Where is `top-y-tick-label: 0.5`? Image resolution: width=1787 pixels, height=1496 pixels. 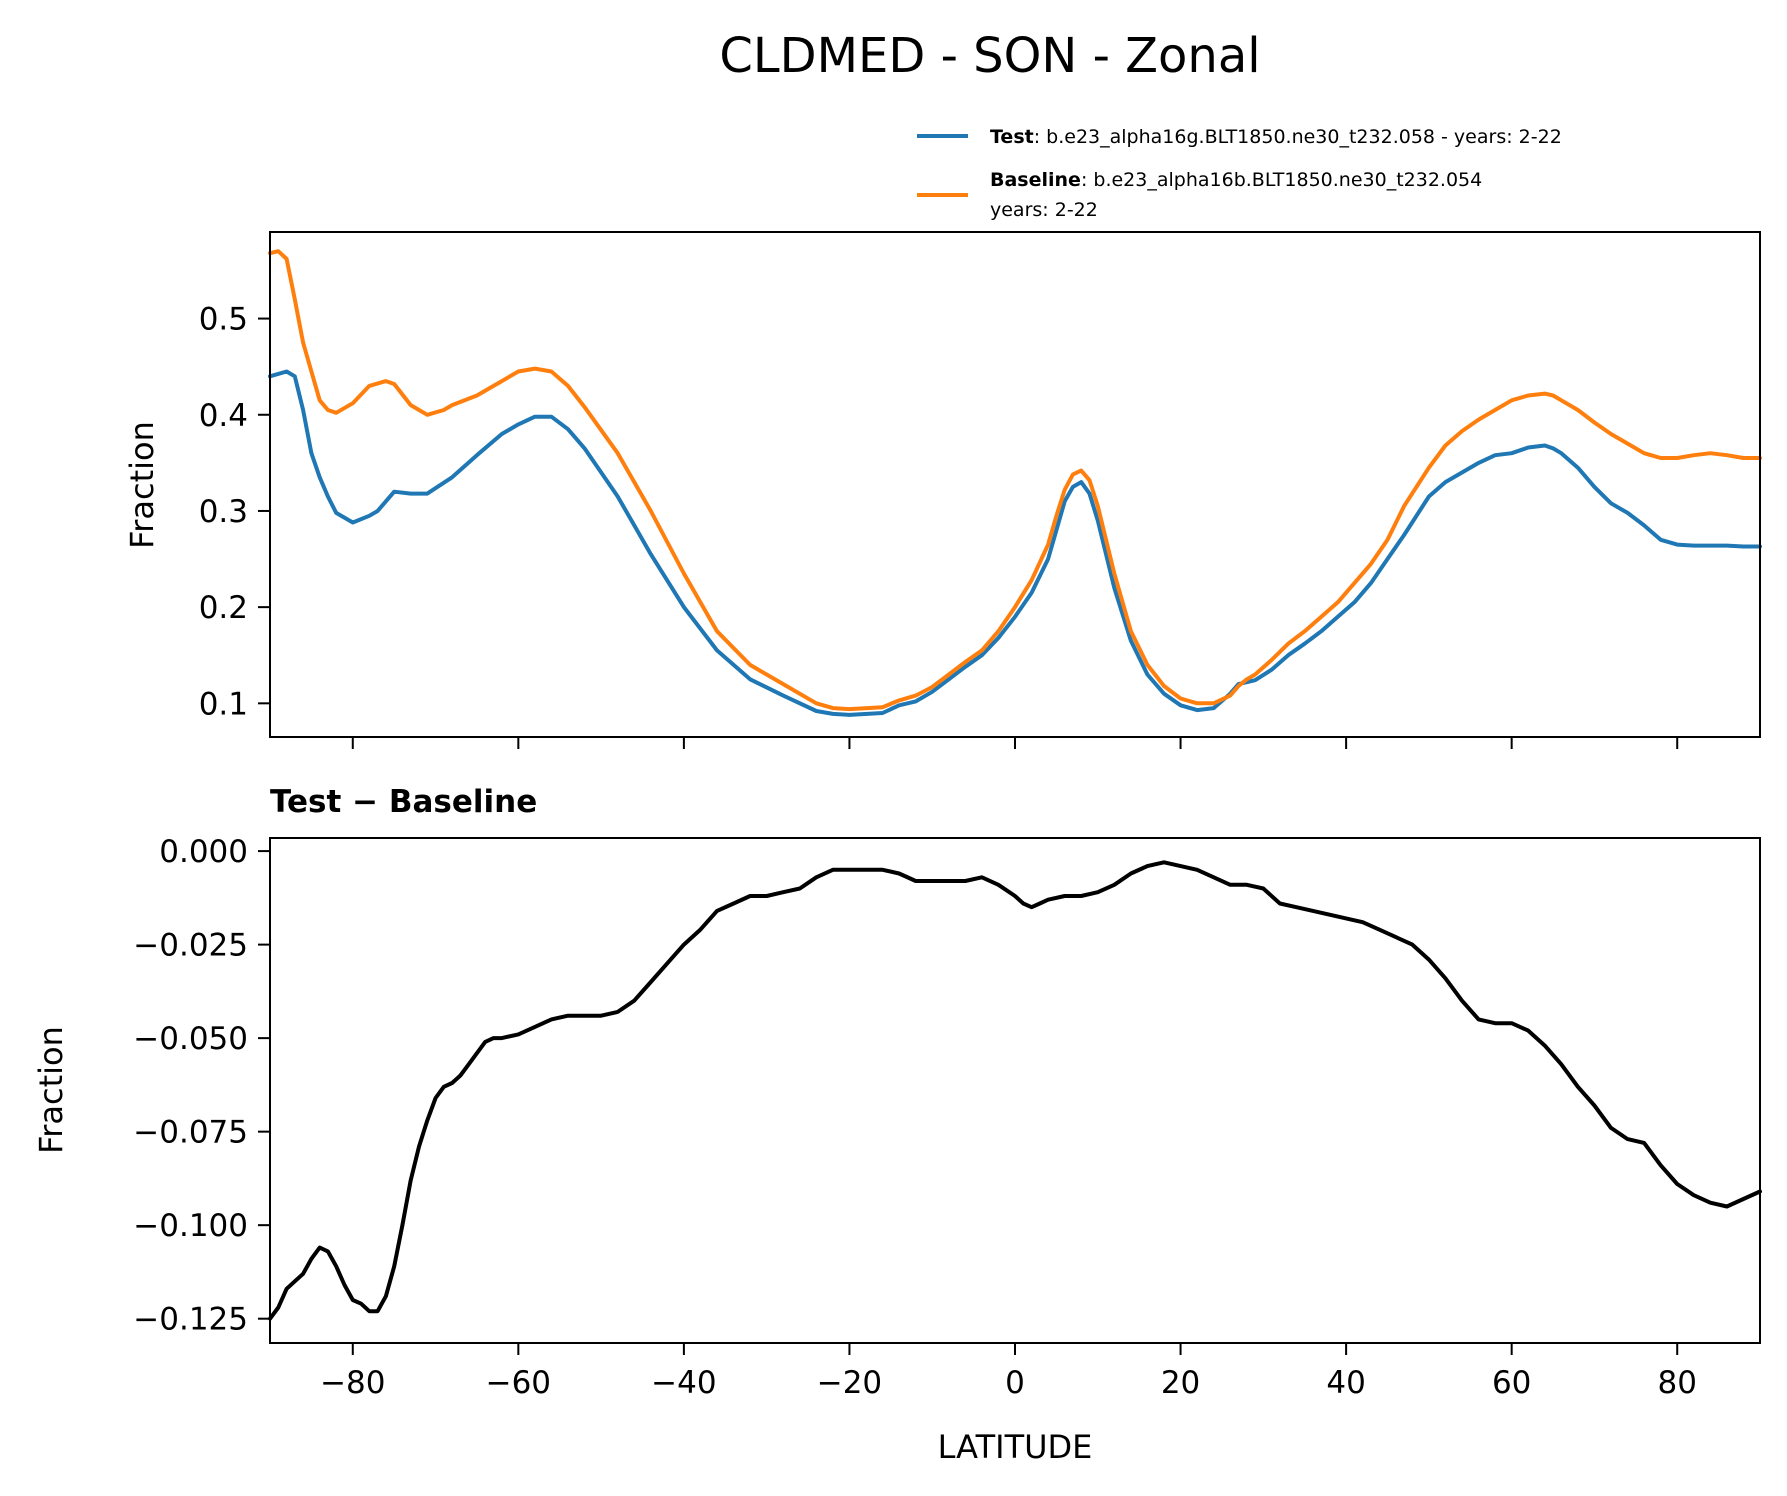
top-y-tick-label: 0.5 is located at coordinates (223, 320).